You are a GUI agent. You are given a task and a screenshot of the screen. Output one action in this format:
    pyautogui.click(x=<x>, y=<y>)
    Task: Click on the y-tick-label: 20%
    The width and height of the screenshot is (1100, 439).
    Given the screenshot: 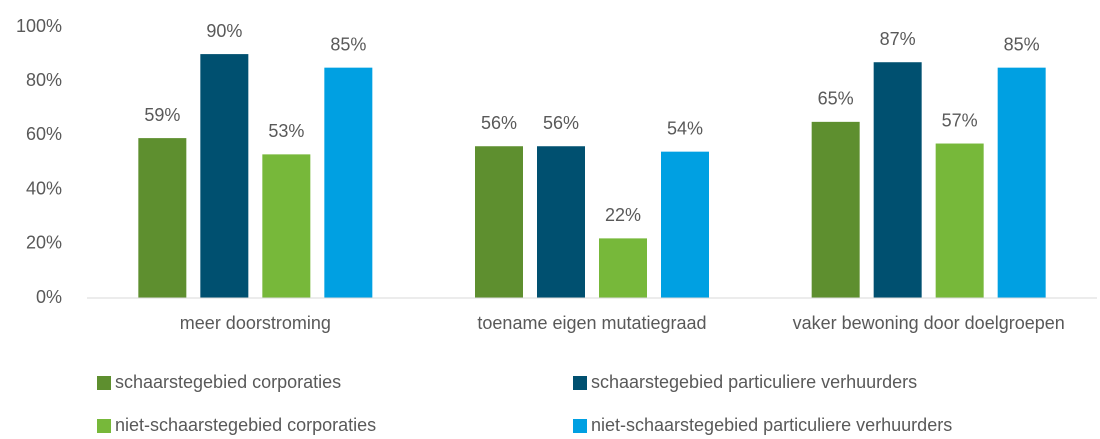 What is the action you would take?
    pyautogui.click(x=44, y=243)
    